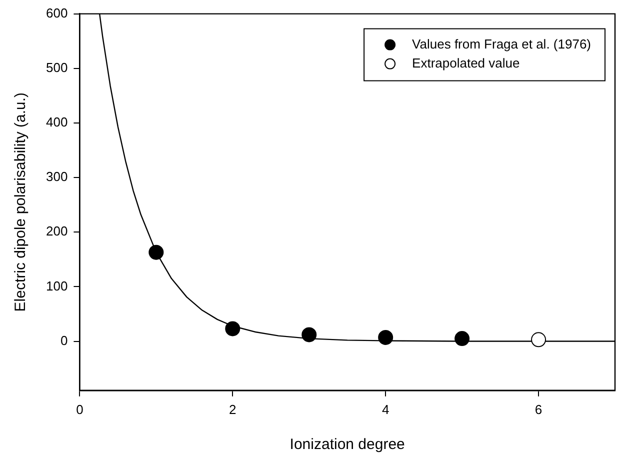  I want to click on x-tick-label: 2, so click(232, 409).